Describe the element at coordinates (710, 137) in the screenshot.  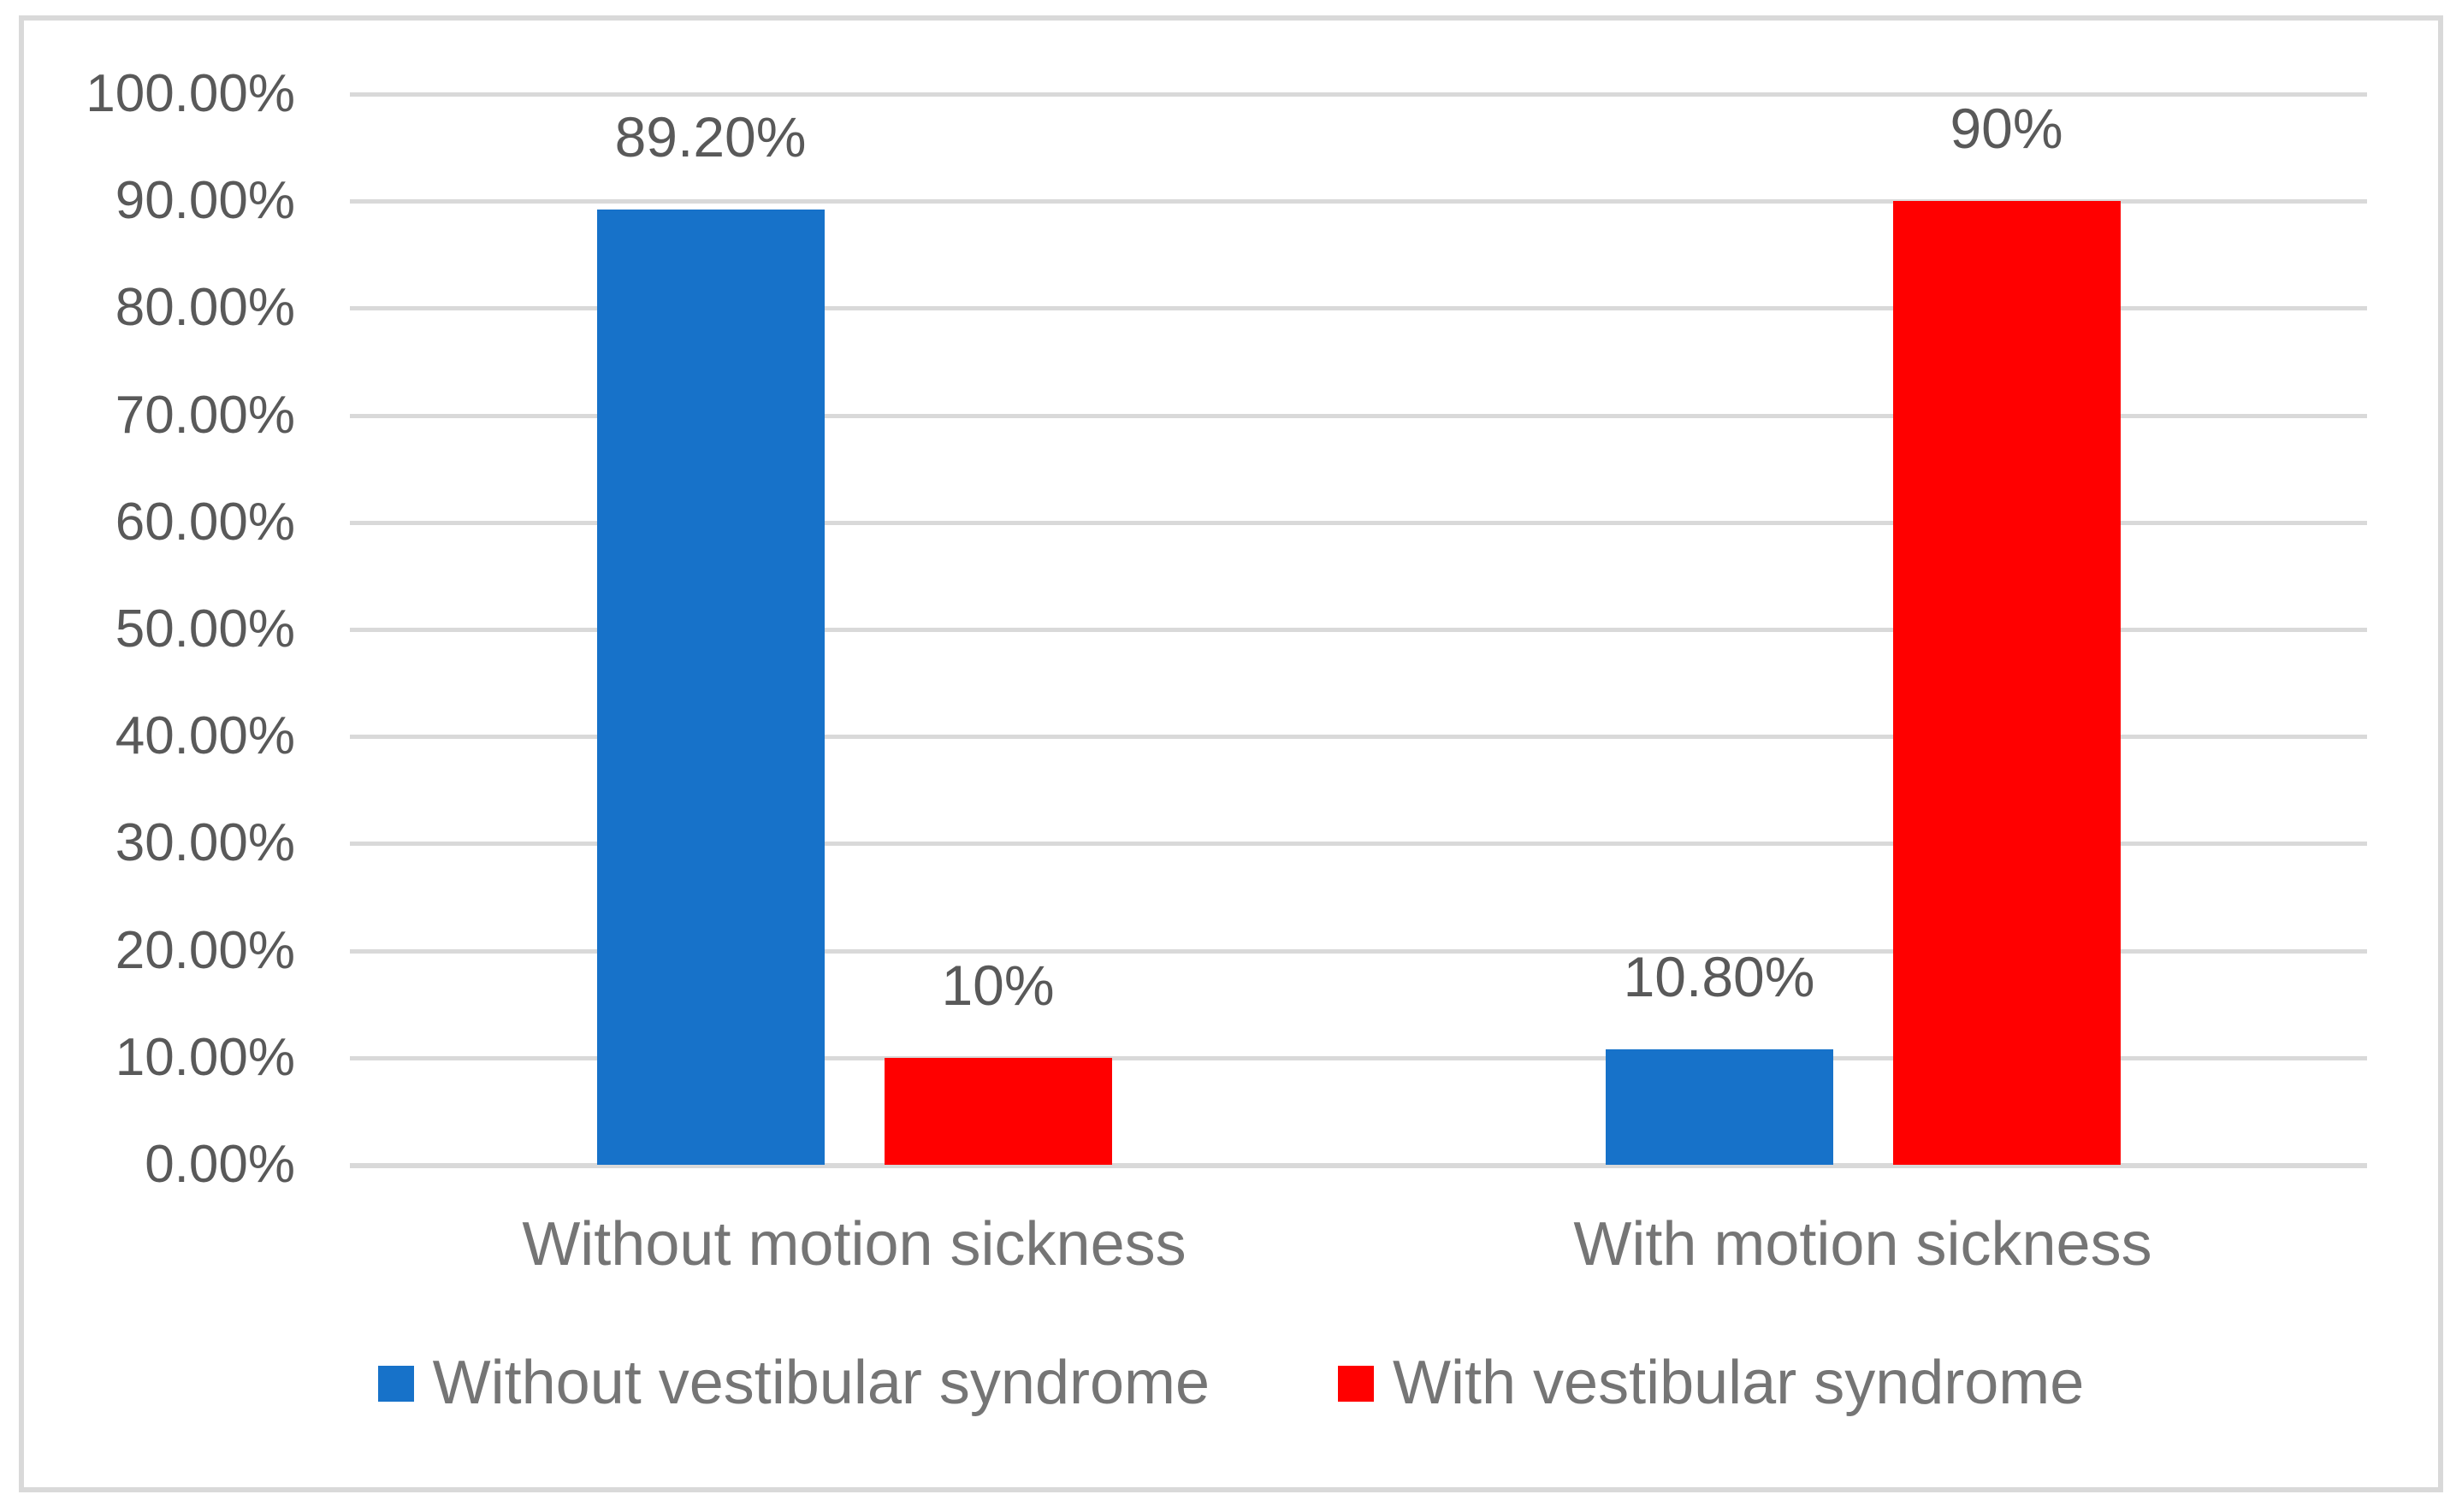
I see `data-label: 89.20%` at that location.